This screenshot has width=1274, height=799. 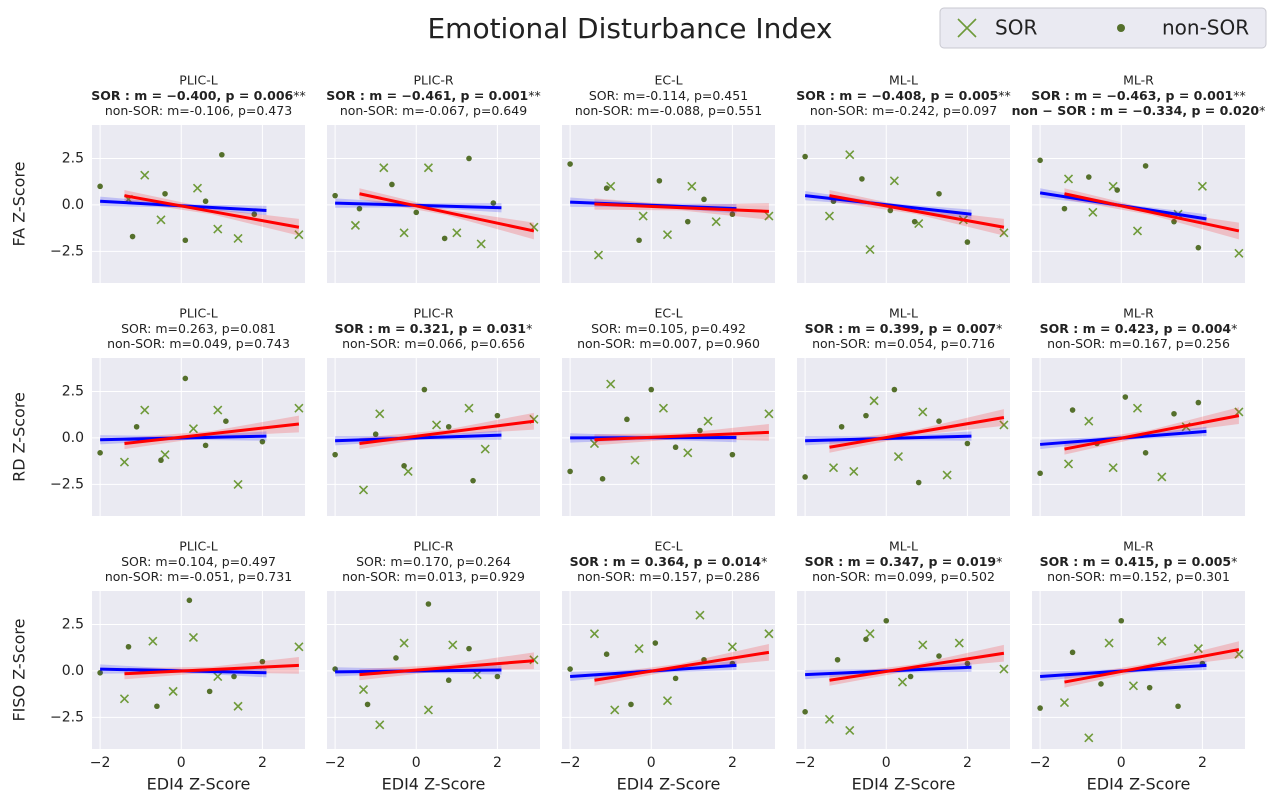 What do you see at coordinates (903, 110) in the screenshot?
I see `stat-text: non-SOR: m=-0.242, p=0.097` at bounding box center [903, 110].